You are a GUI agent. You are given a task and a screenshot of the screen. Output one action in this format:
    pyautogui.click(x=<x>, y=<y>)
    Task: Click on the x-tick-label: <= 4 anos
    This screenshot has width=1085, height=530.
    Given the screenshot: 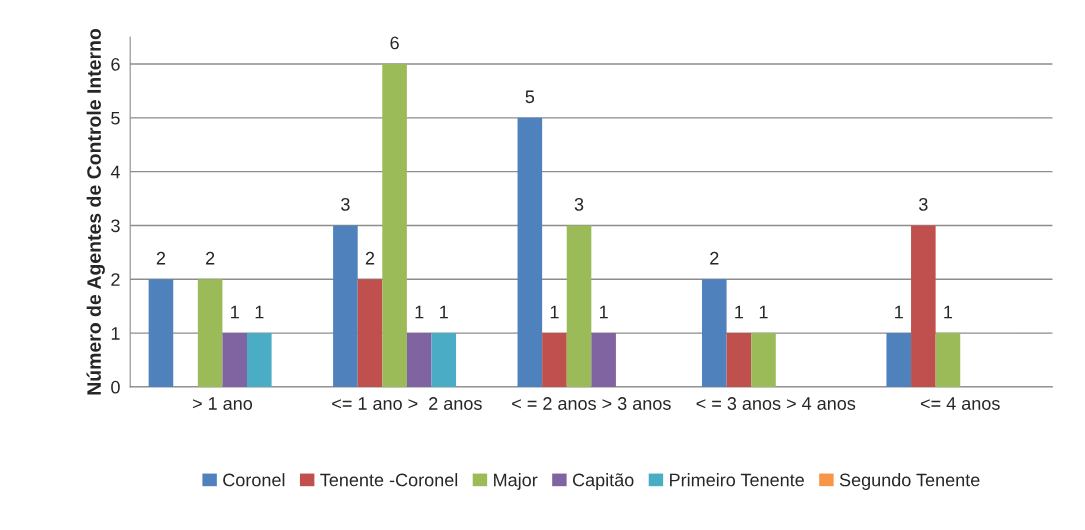 What is the action you would take?
    pyautogui.click(x=960, y=403)
    